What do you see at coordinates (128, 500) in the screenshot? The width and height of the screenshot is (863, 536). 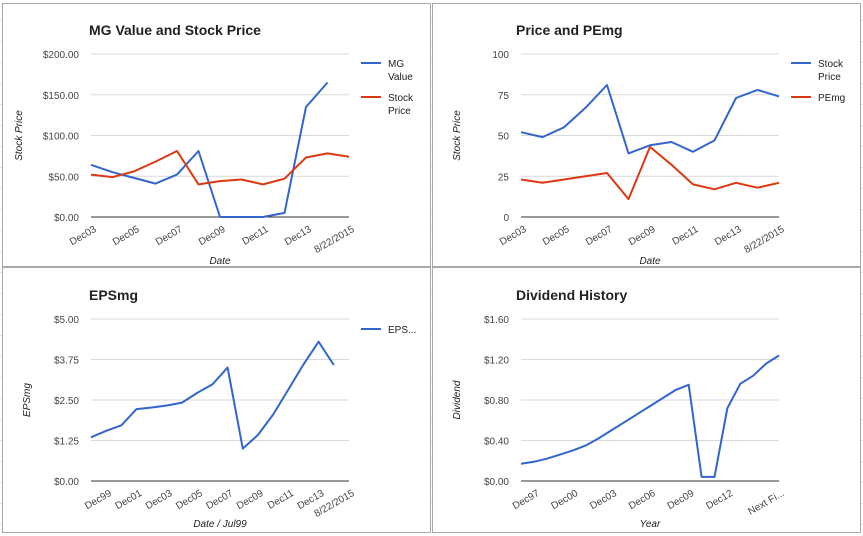 I see `x-tick-label: Dec01` at bounding box center [128, 500].